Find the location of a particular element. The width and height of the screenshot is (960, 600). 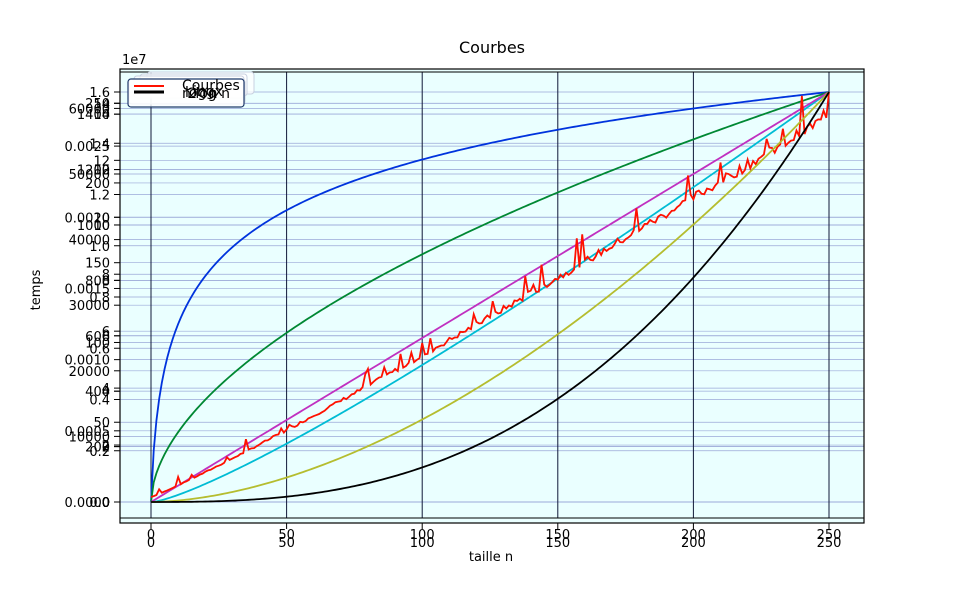

legend-entry: Courbes is located at coordinates (211, 86).